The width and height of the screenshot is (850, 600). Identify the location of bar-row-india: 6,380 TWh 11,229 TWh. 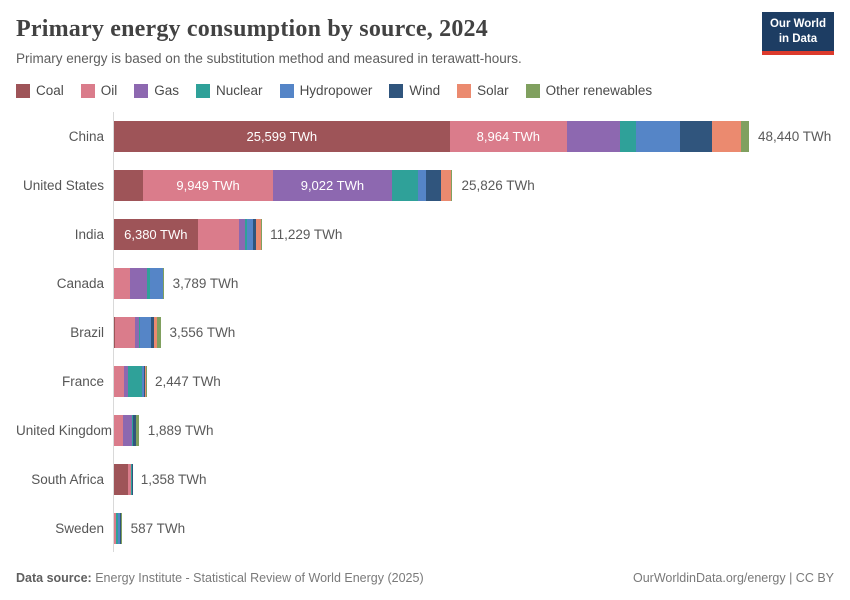
(474, 234).